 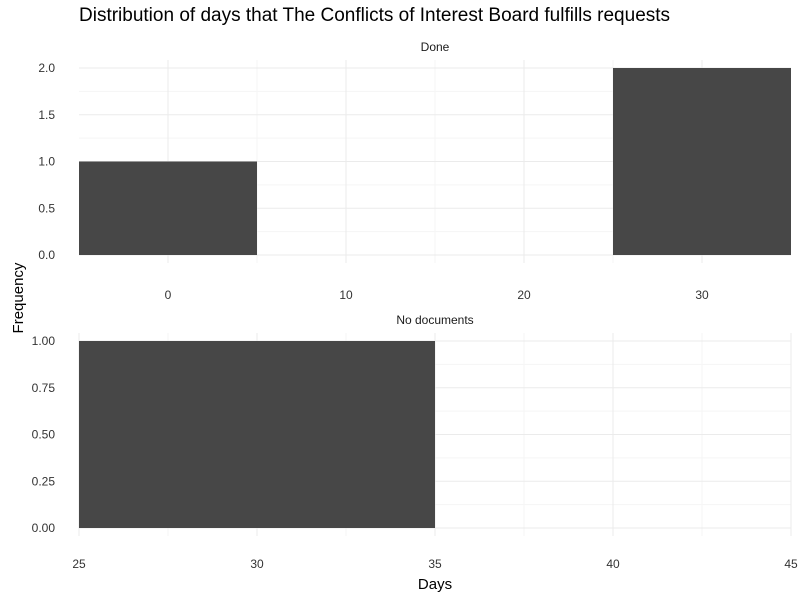 I want to click on y-tick-label: 0.25, so click(x=44, y=481).